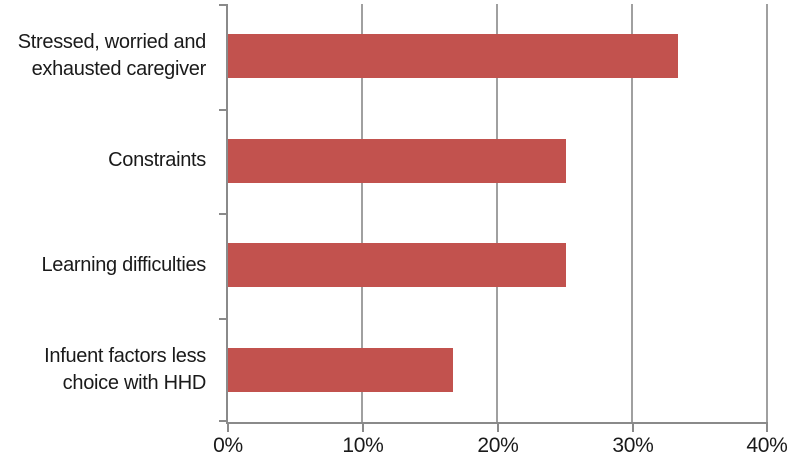 The image size is (789, 461). Describe the element at coordinates (112, 56) in the screenshot. I see `category-label-1: Stressed, worried and exhausted caregiver` at that location.